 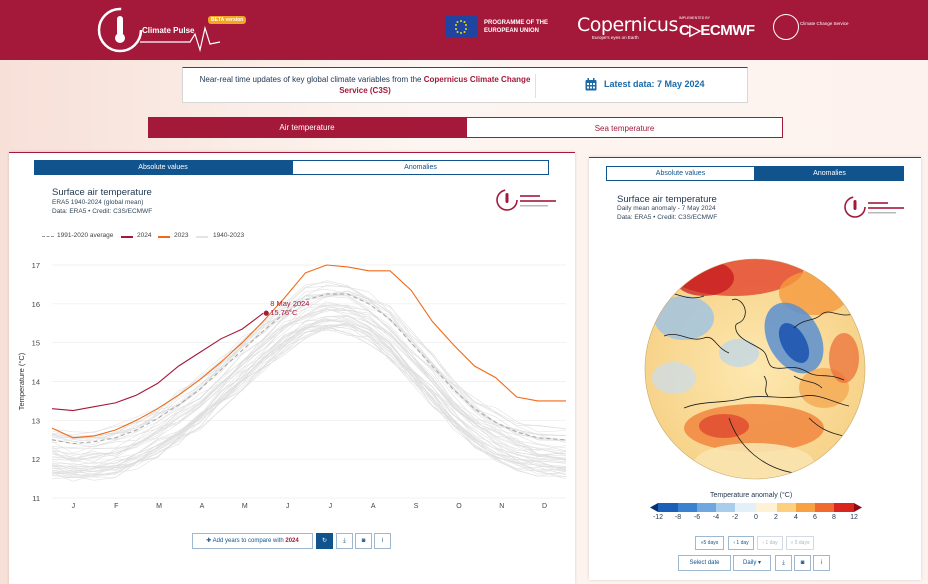 I want to click on frequency-select: Daily ▾, so click(x=752, y=563).